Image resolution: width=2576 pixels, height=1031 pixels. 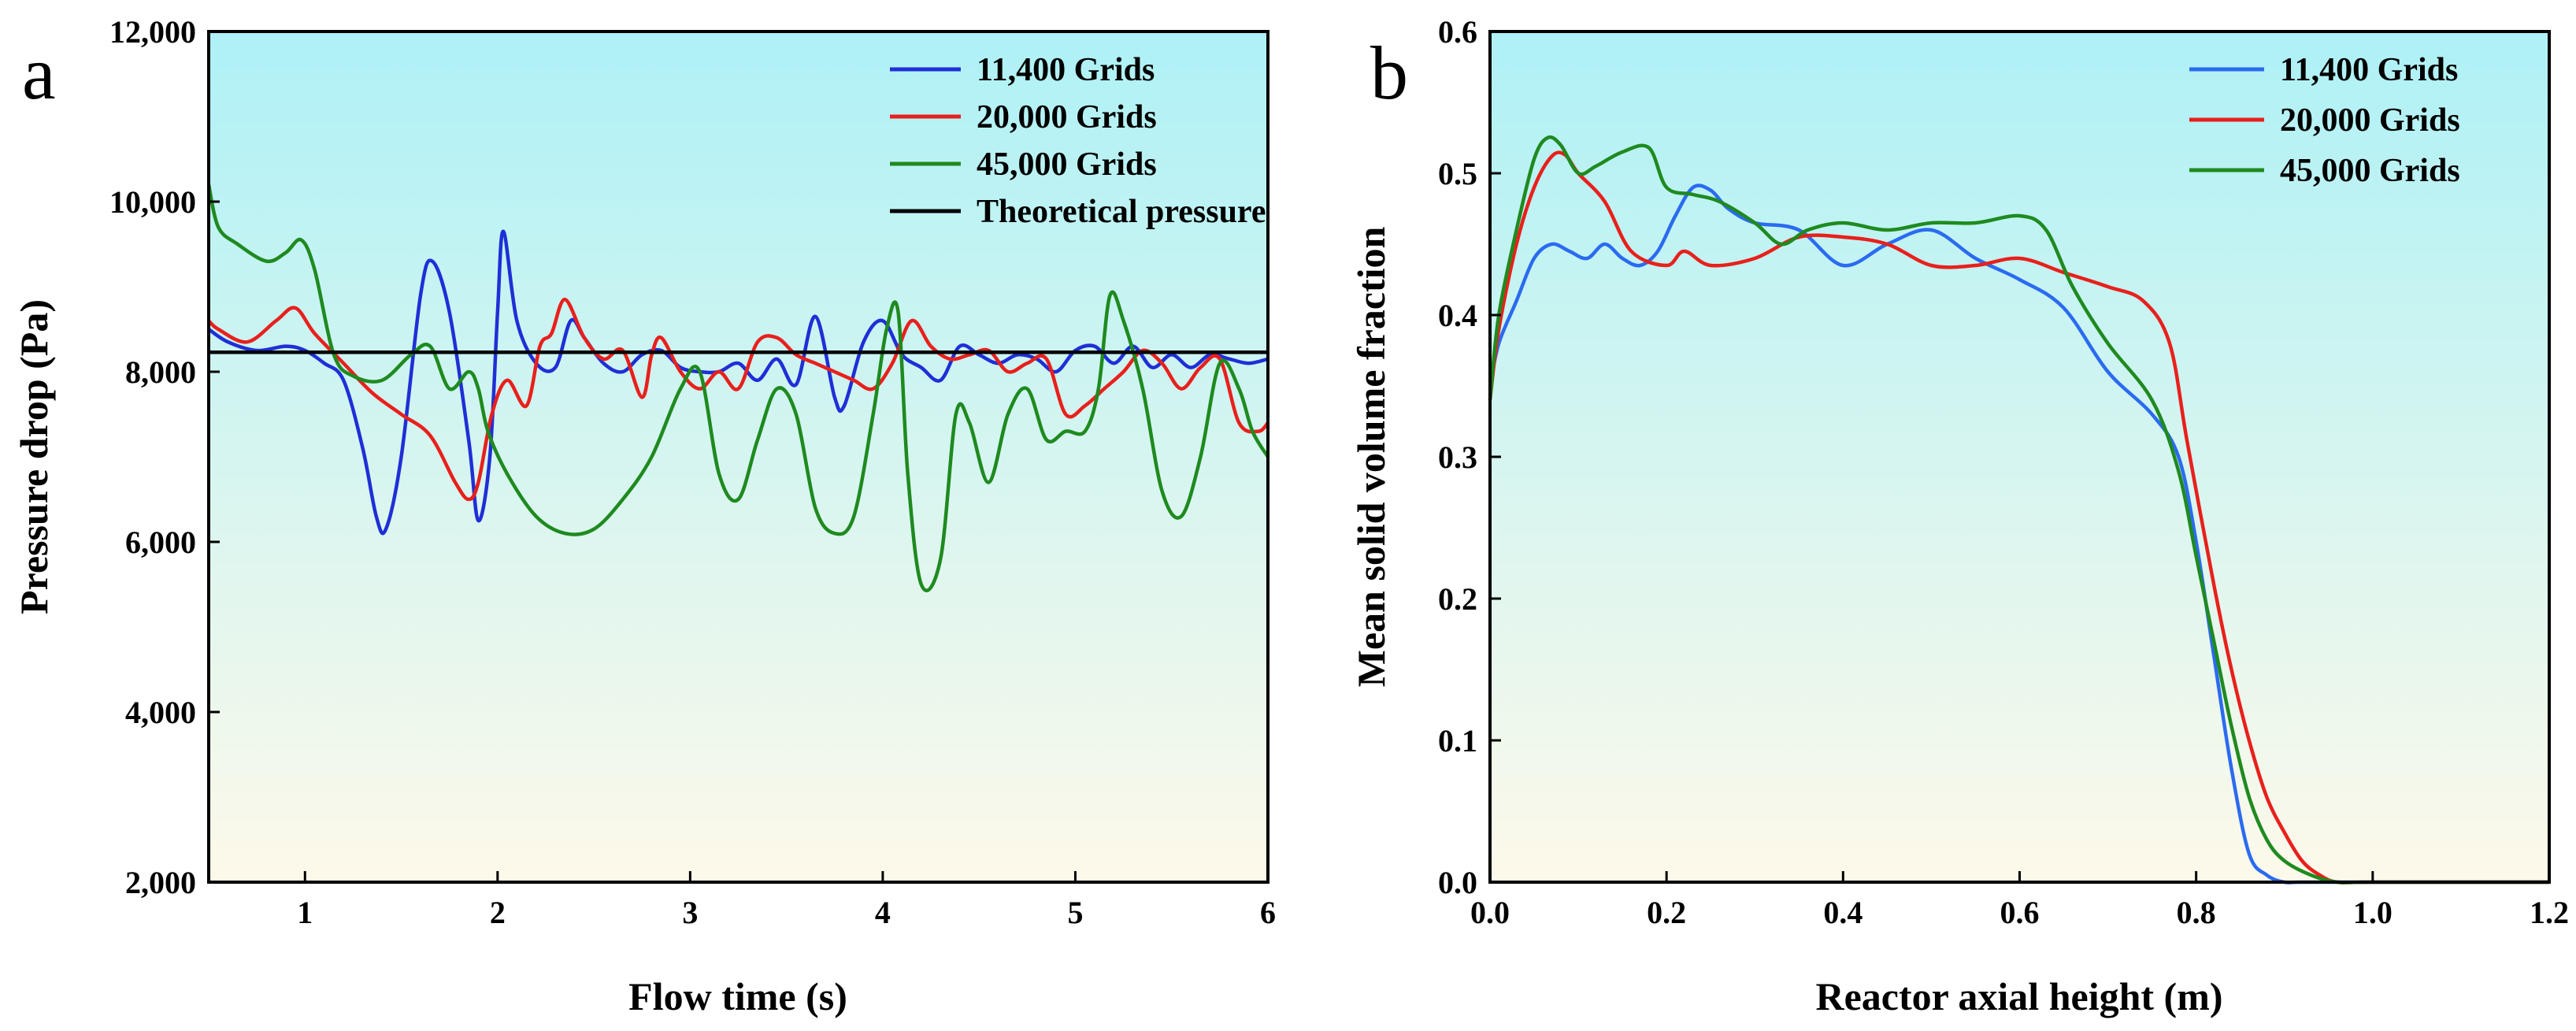 I want to click on x-tick-label: 6, so click(x=1268, y=913).